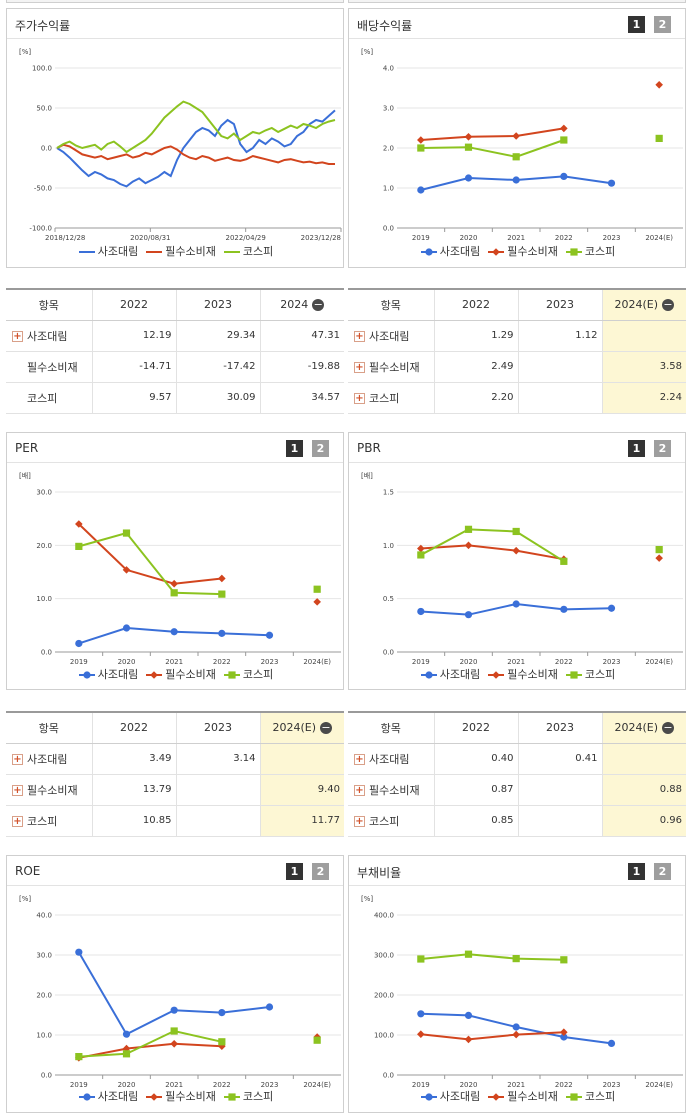 Image resolution: width=691 pixels, height=1115 pixels. Describe the element at coordinates (517, 367) in the screenshot. I see `table-row: + 필수소비재 2.49 3.58` at that location.